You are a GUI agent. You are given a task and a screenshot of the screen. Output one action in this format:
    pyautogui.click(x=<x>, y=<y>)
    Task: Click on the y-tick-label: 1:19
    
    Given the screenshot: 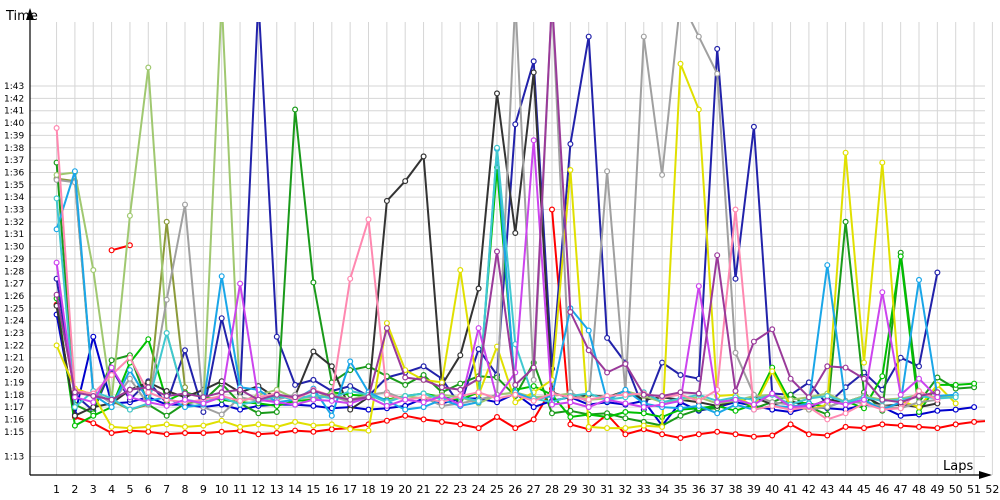 What is the action you would take?
    pyautogui.click(x=14, y=383)
    